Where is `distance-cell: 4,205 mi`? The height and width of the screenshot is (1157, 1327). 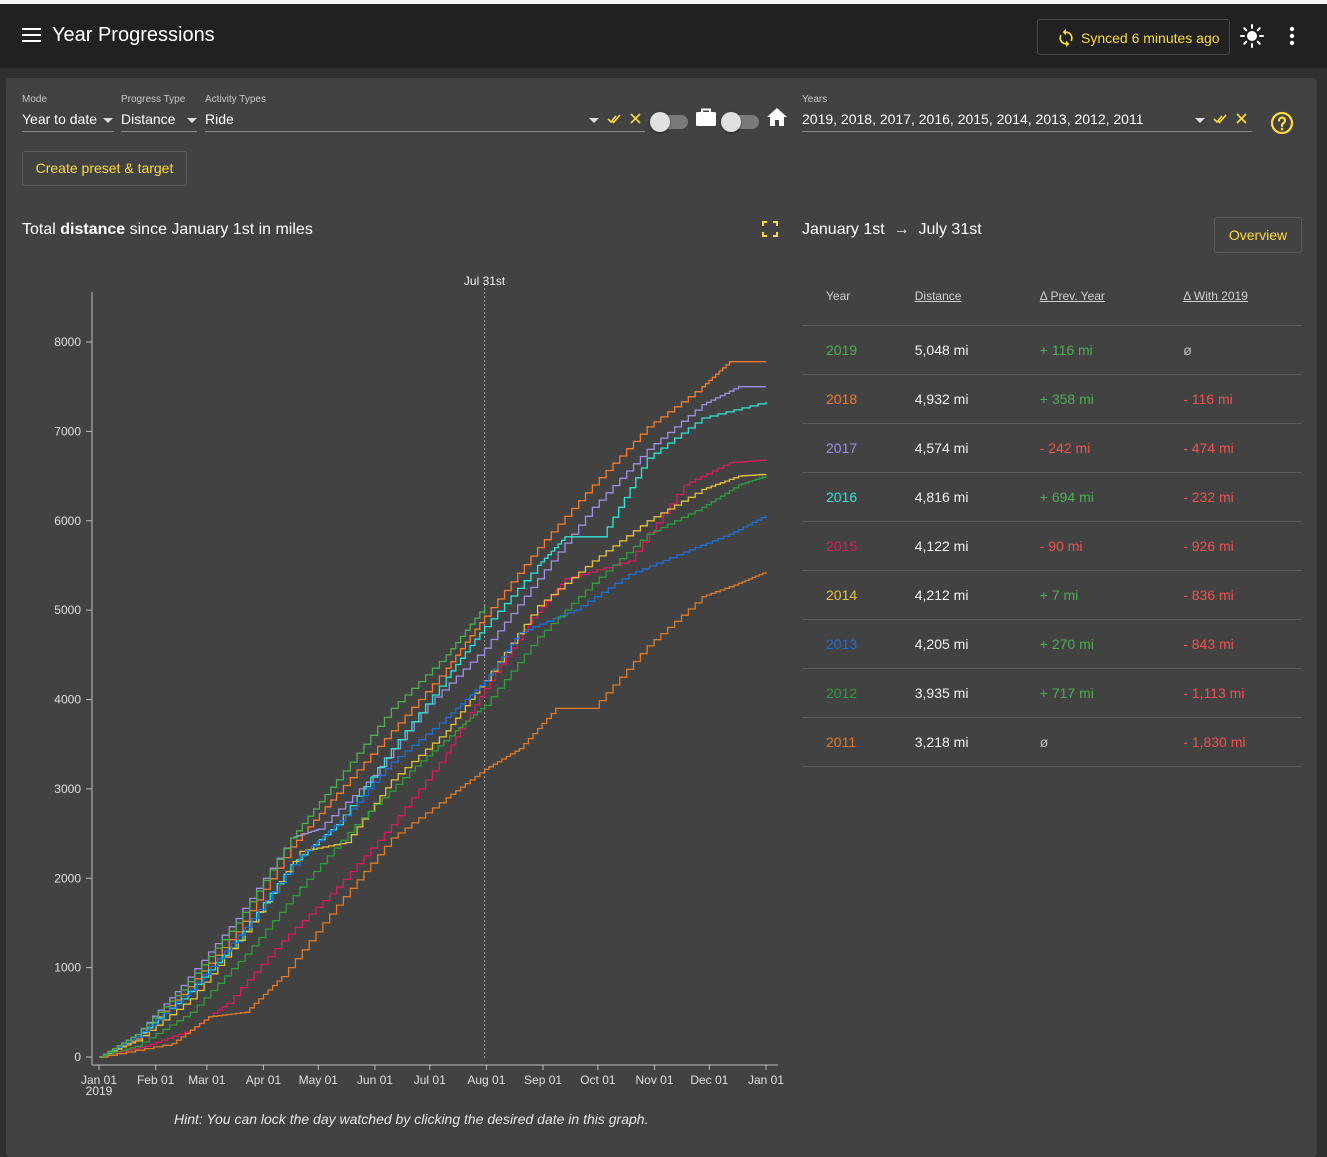
distance-cell: 4,205 mi is located at coordinates (953, 644).